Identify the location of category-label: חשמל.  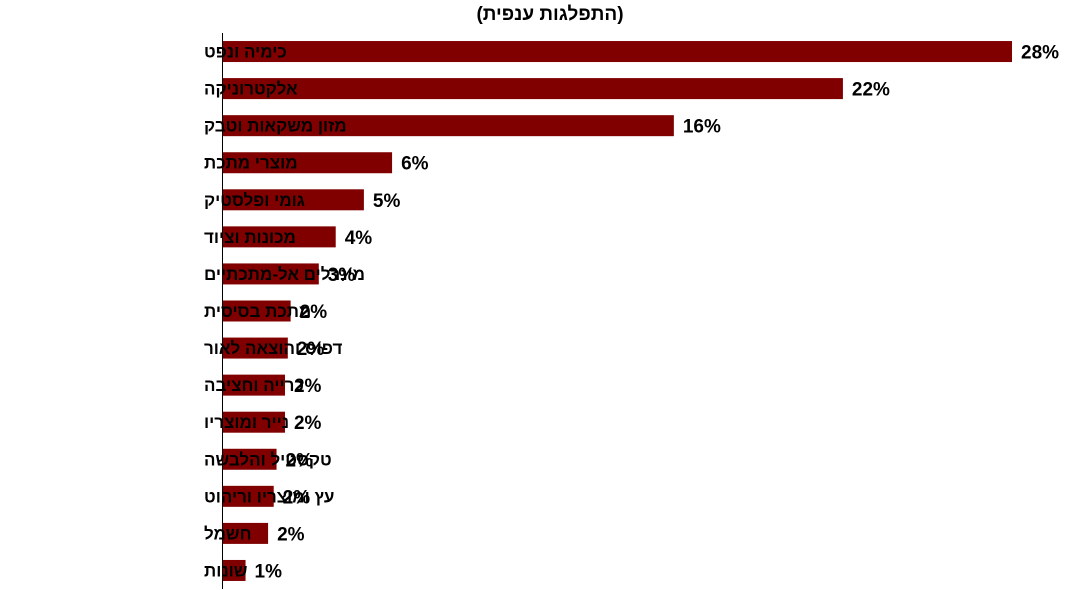
(228, 533).